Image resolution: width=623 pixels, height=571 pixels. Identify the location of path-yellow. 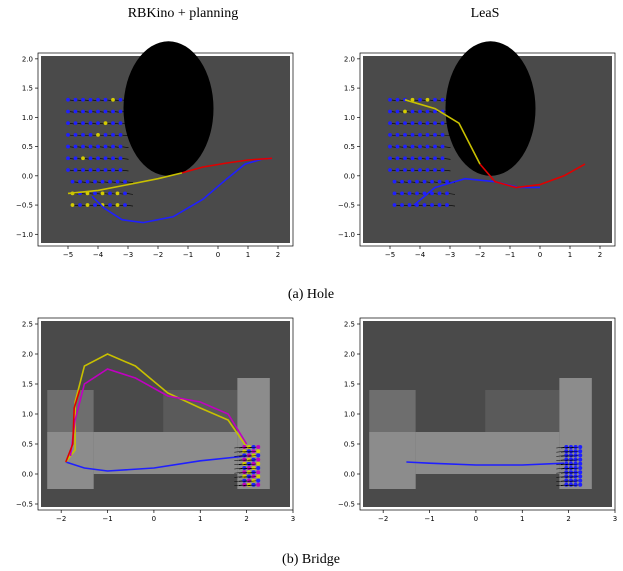
(442, 132).